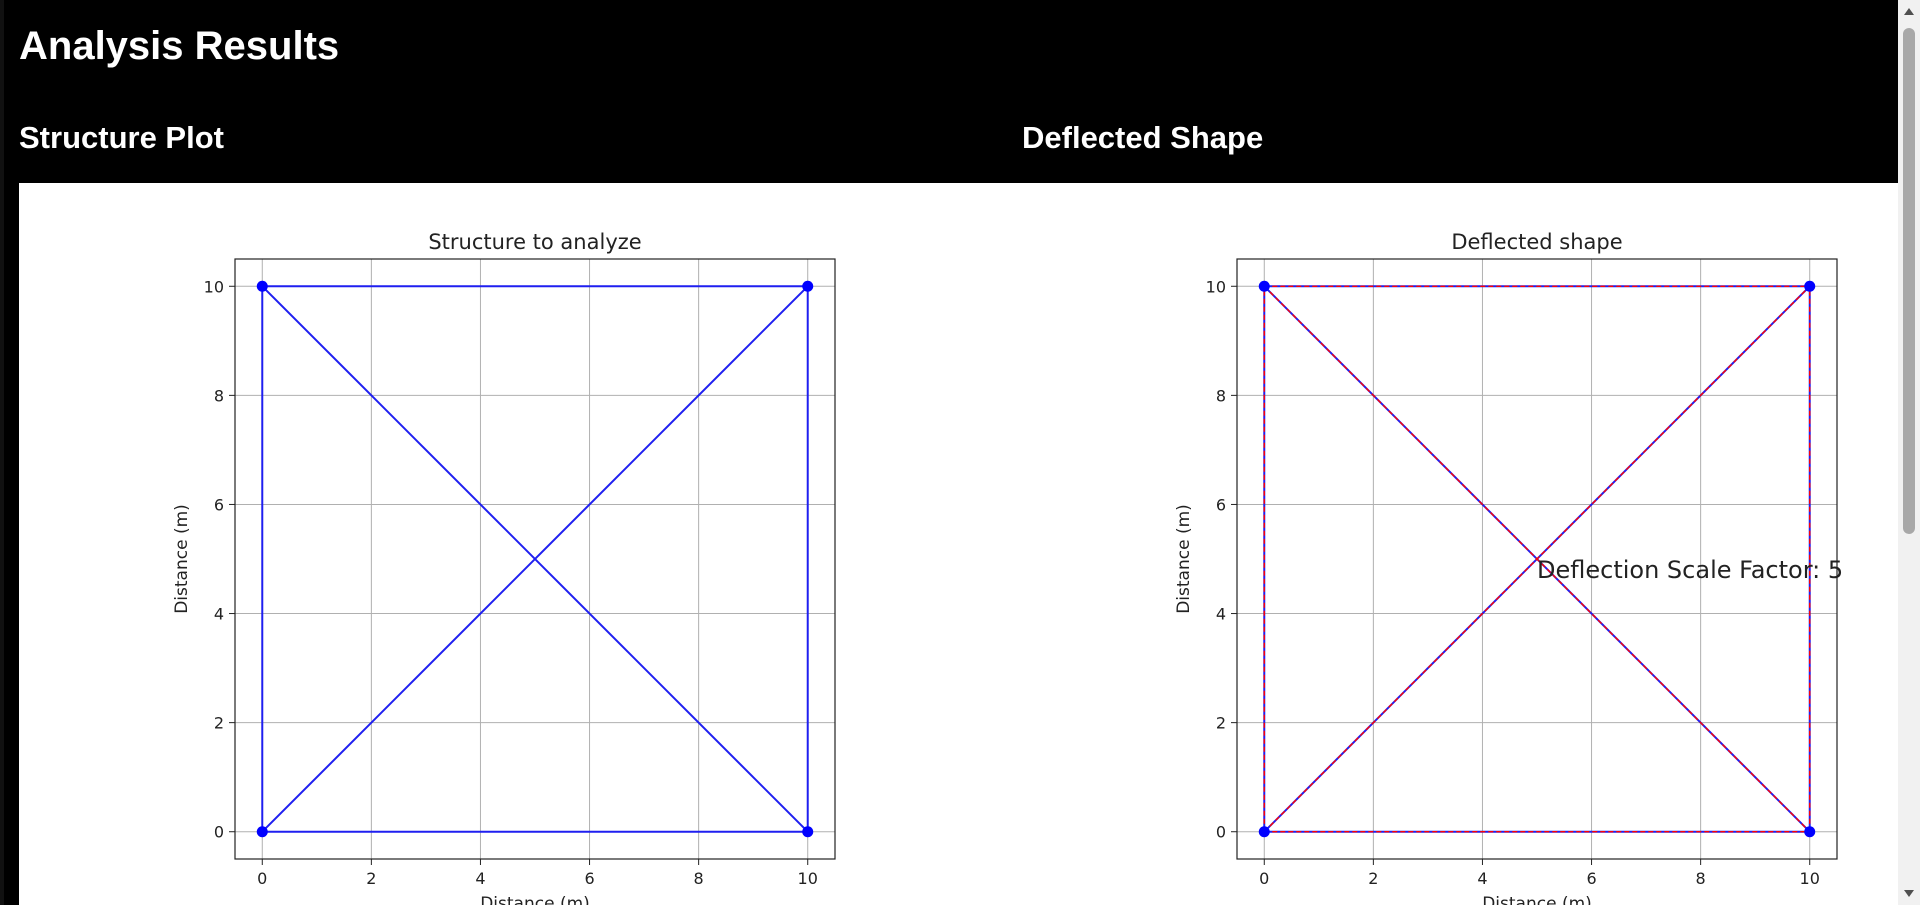  Describe the element at coordinates (179, 46) in the screenshot. I see `page-title: Analysis Results` at that location.